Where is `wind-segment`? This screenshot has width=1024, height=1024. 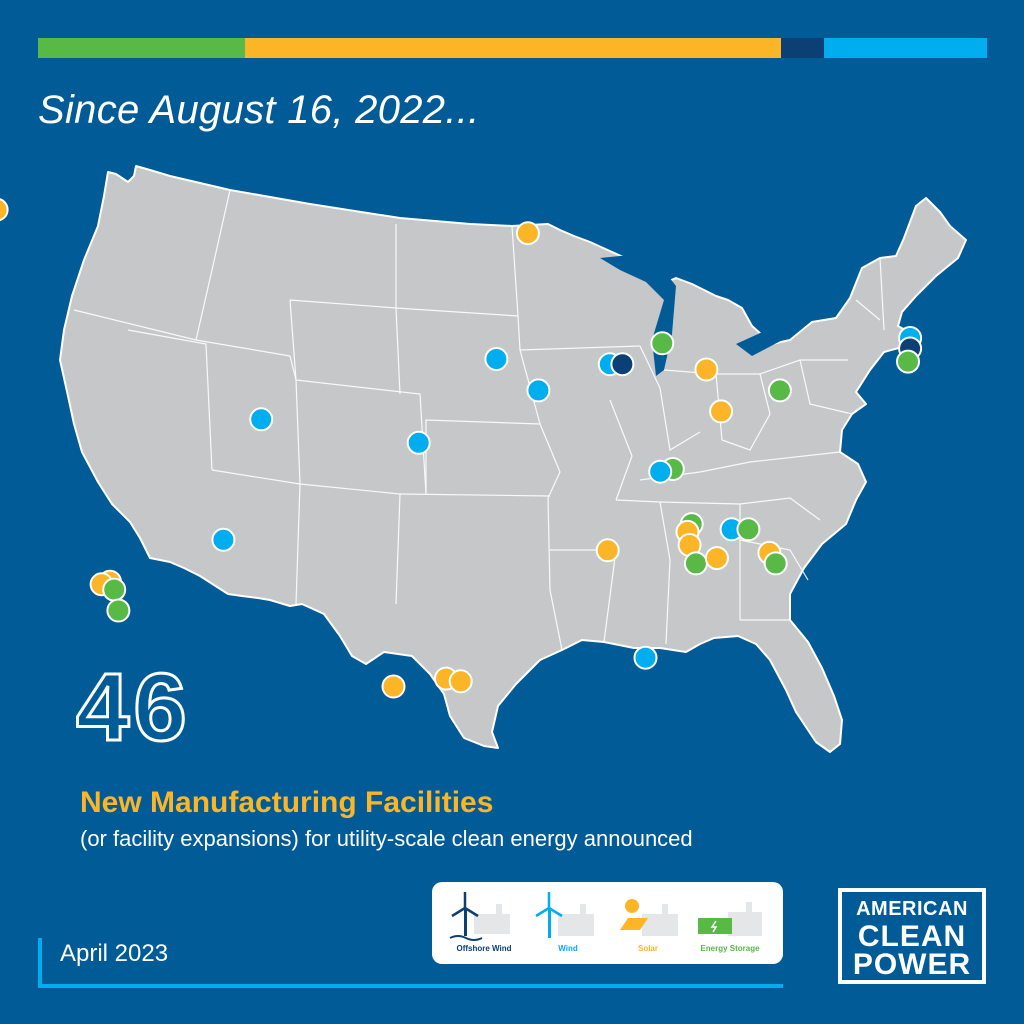
wind-segment is located at coordinates (905, 48).